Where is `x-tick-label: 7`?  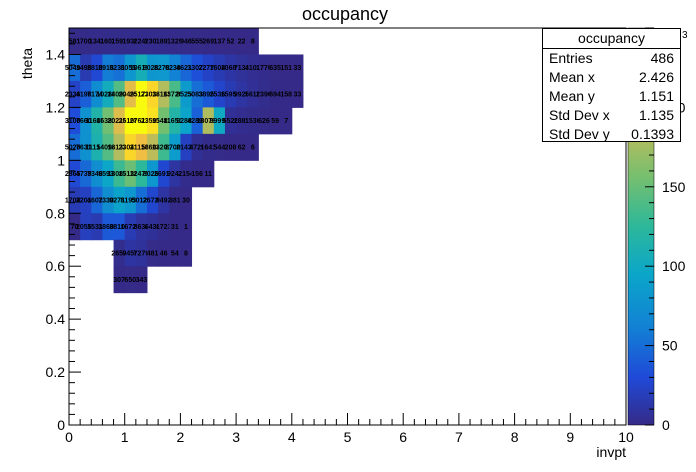
x-tick-label: 7 is located at coordinates (459, 437).